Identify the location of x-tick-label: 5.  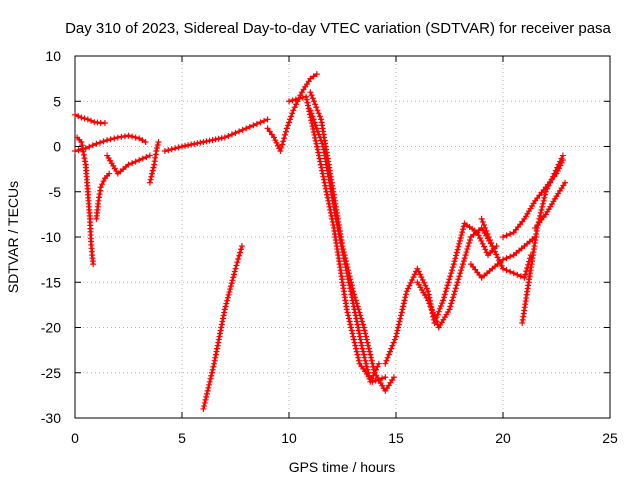
(182, 438).